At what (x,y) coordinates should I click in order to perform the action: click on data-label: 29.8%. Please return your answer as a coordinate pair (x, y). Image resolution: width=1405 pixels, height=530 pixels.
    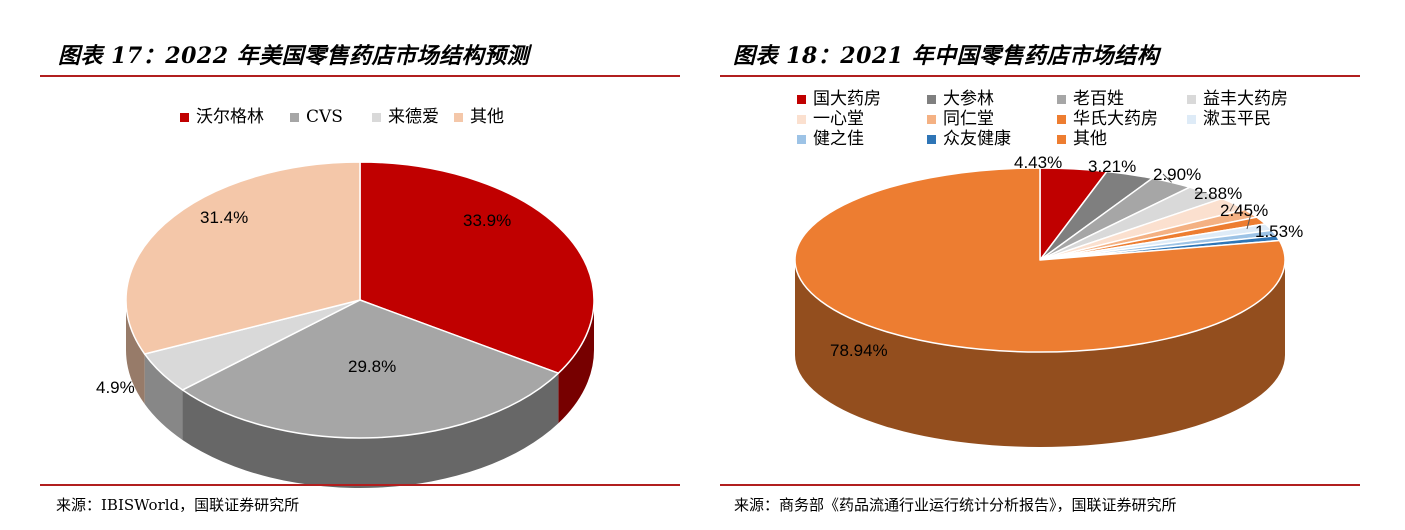
    Looking at the image, I should click on (372, 366).